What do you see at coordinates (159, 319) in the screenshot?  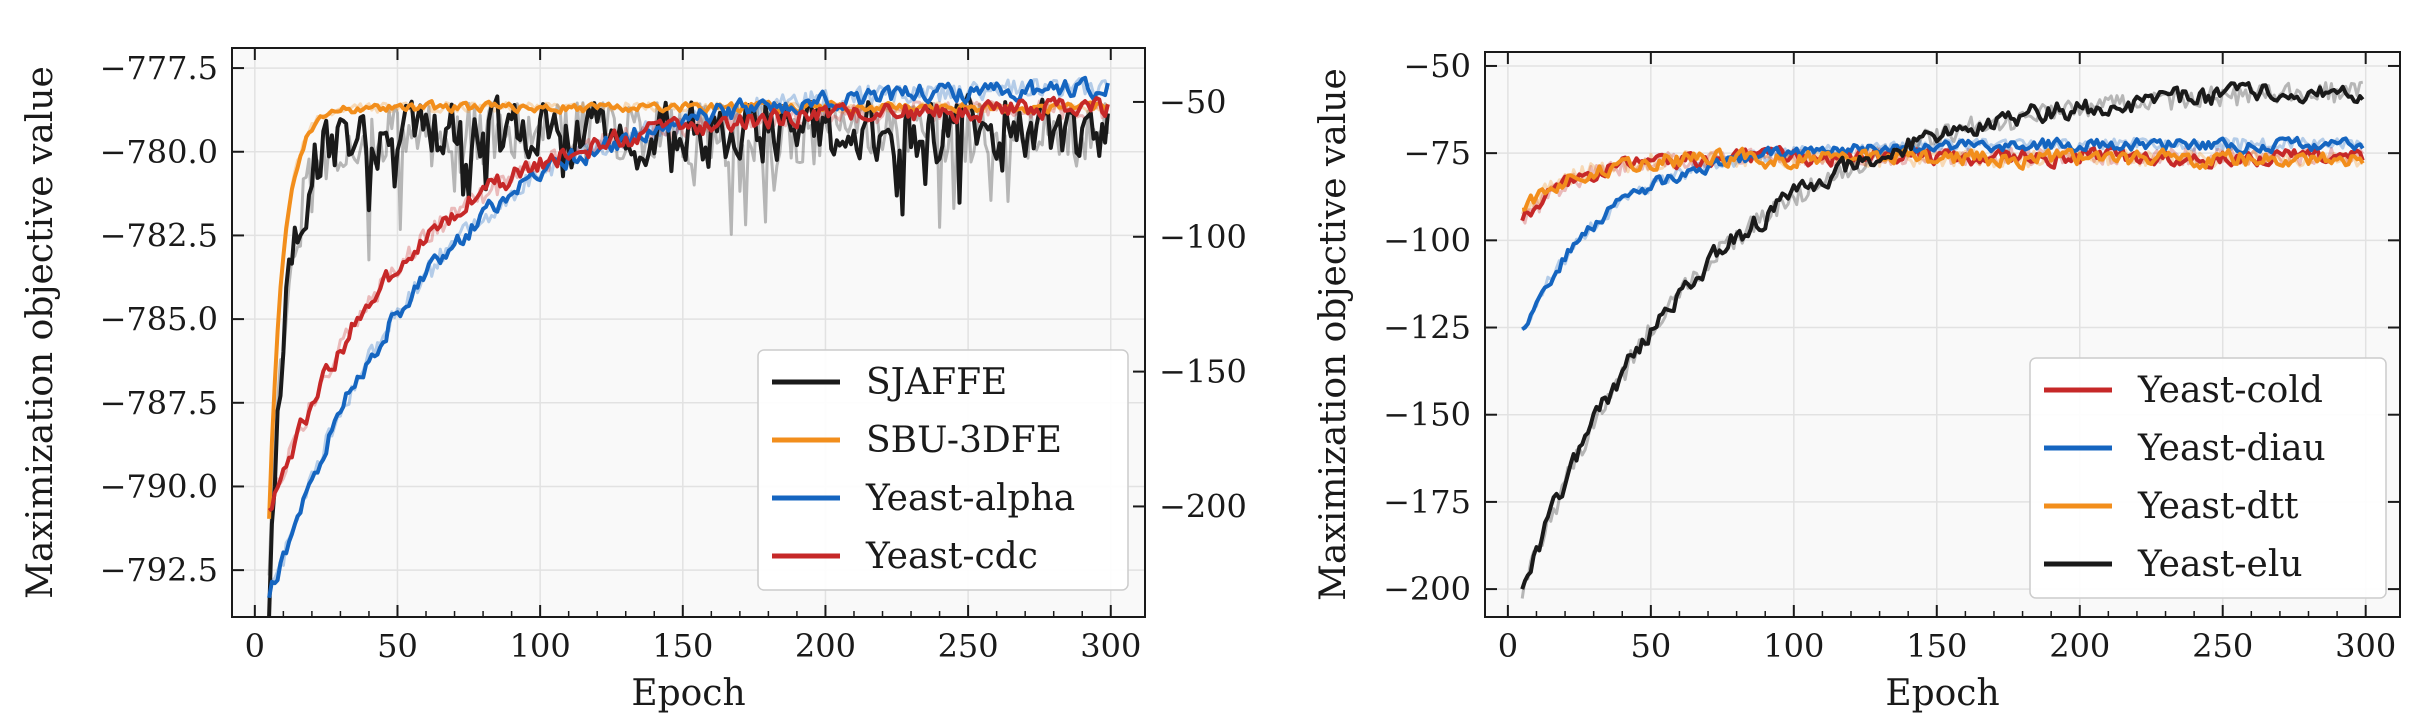 I see `y-tick-label: −785.0` at bounding box center [159, 319].